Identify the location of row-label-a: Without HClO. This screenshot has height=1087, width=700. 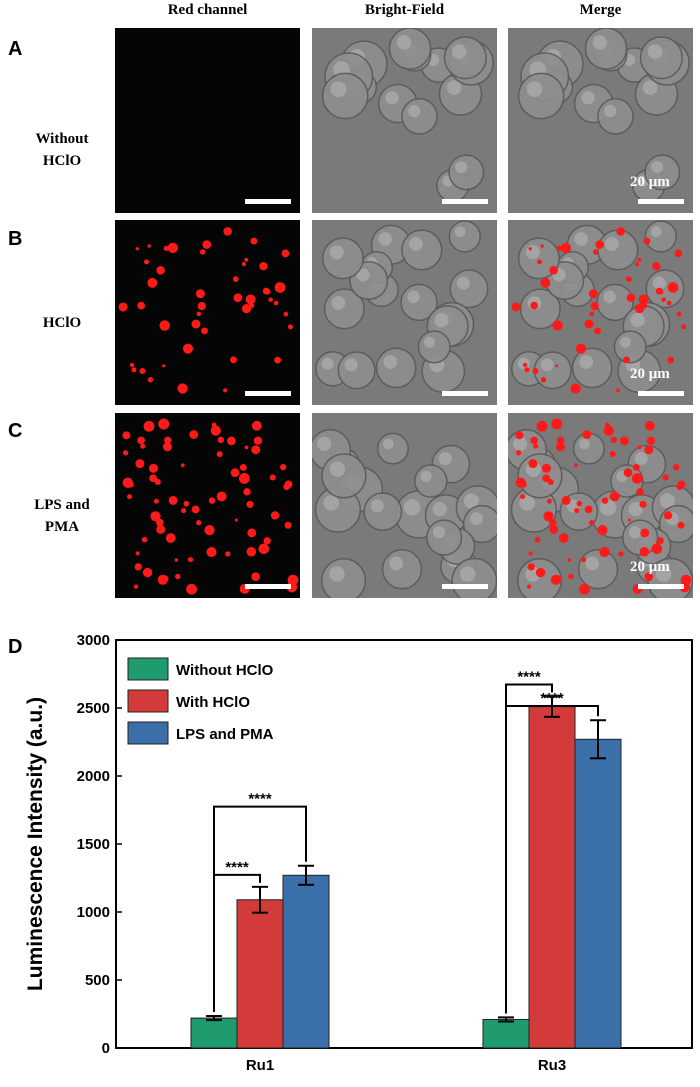
(62, 150).